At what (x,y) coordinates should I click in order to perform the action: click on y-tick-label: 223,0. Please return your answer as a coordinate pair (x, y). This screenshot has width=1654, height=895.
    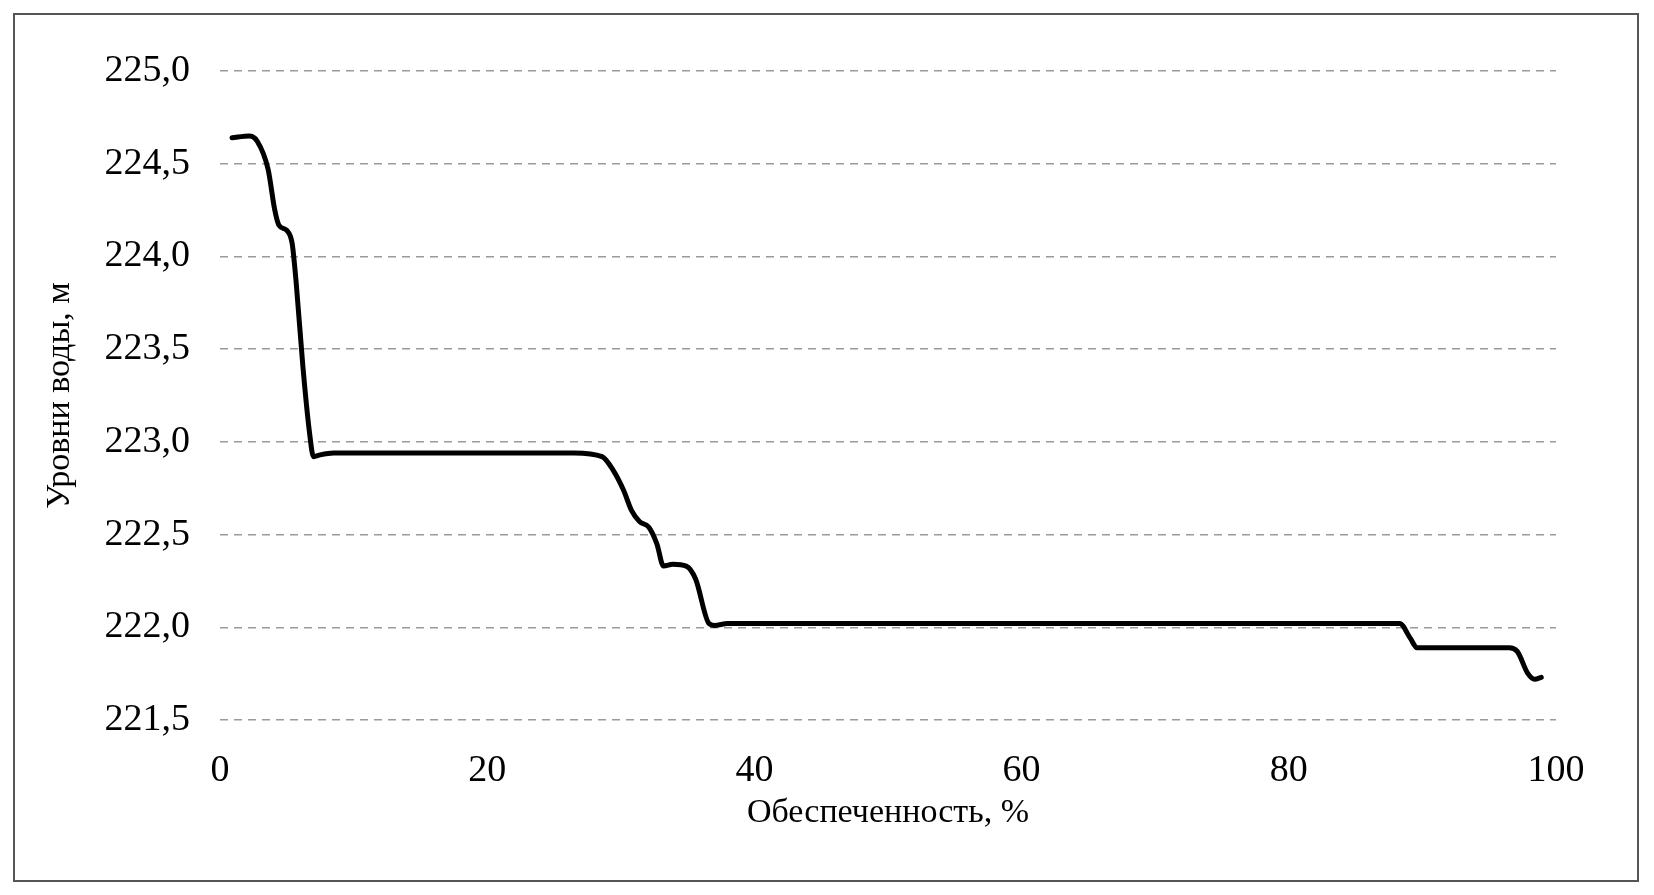
    Looking at the image, I should click on (147, 438).